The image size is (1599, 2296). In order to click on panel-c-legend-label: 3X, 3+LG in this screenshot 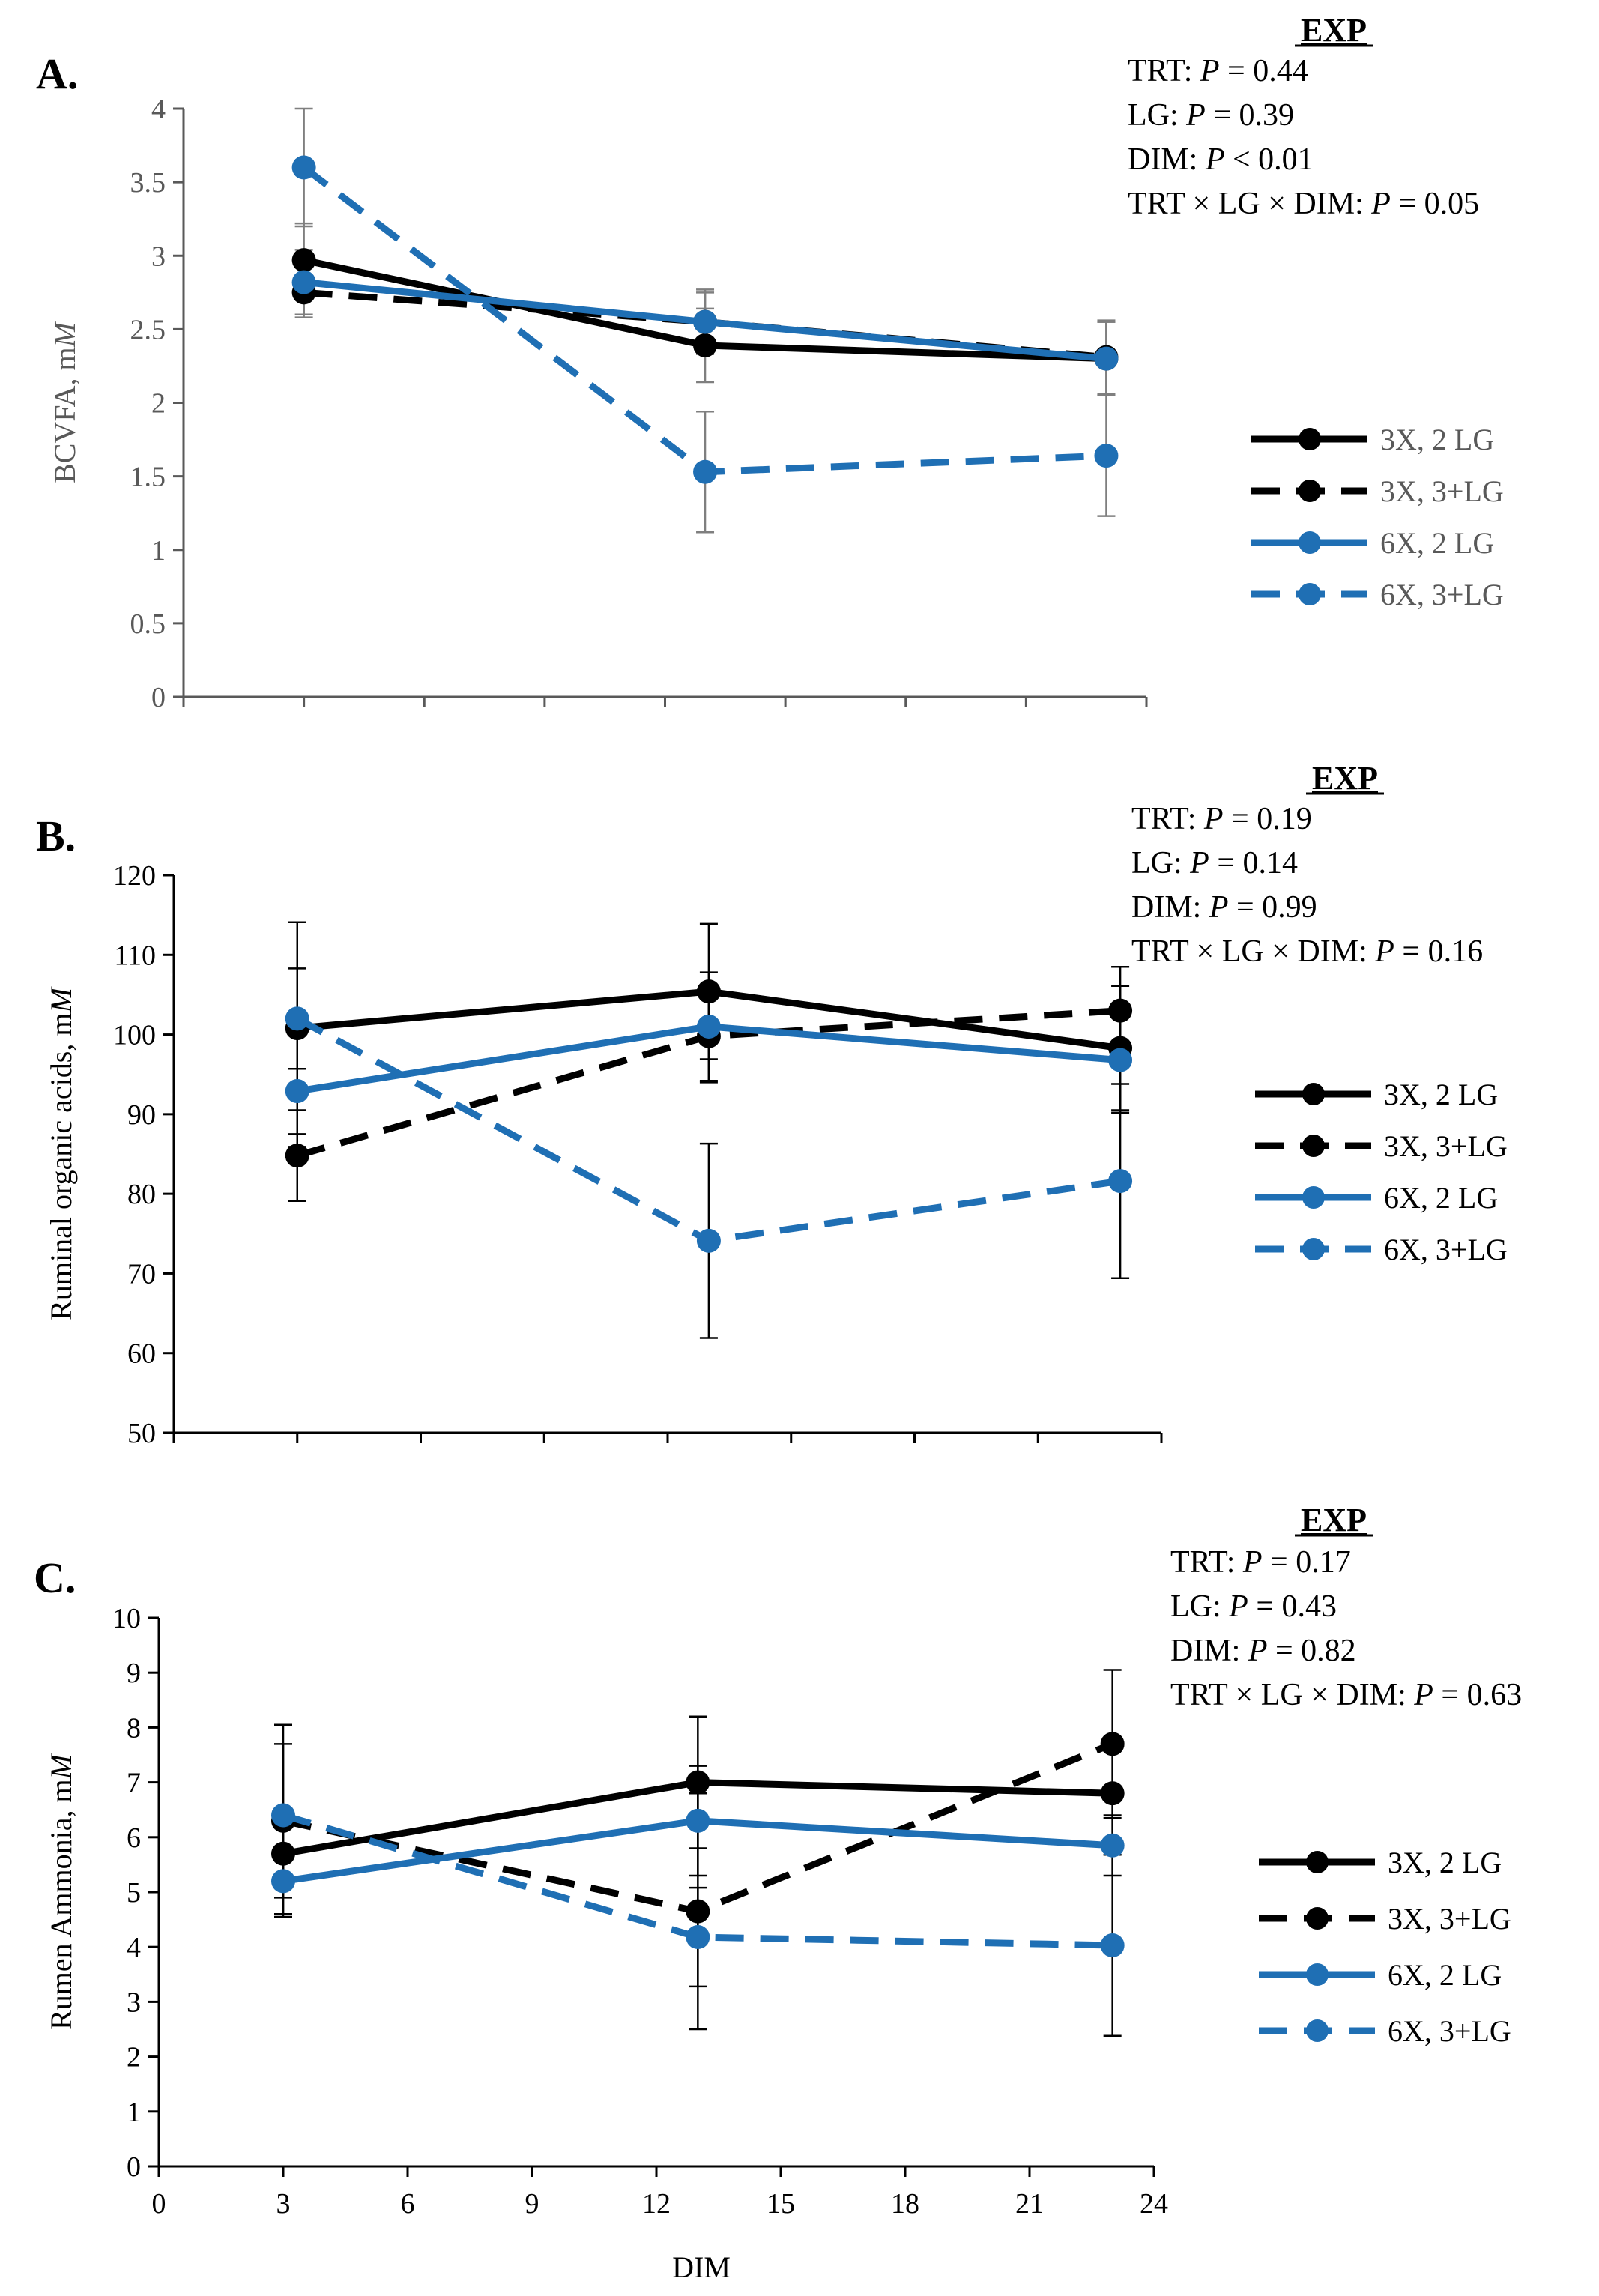, I will do `click(1449, 1919)`.